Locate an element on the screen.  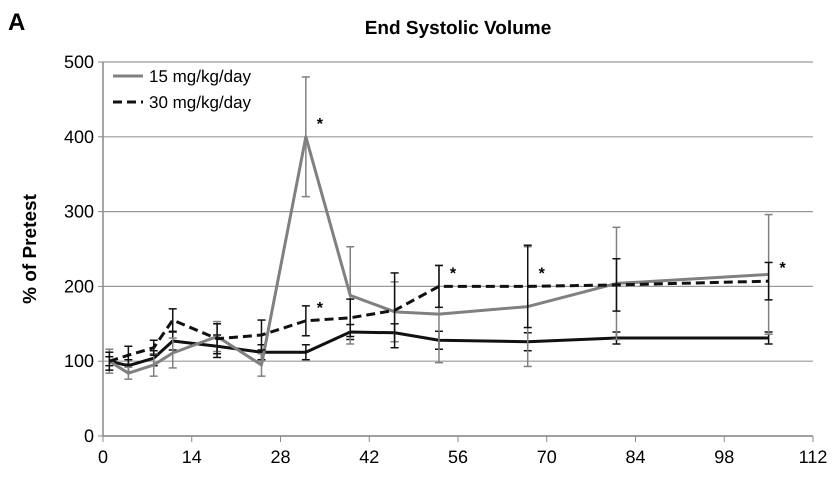
y-tick-label: 100 is located at coordinates (79, 361).